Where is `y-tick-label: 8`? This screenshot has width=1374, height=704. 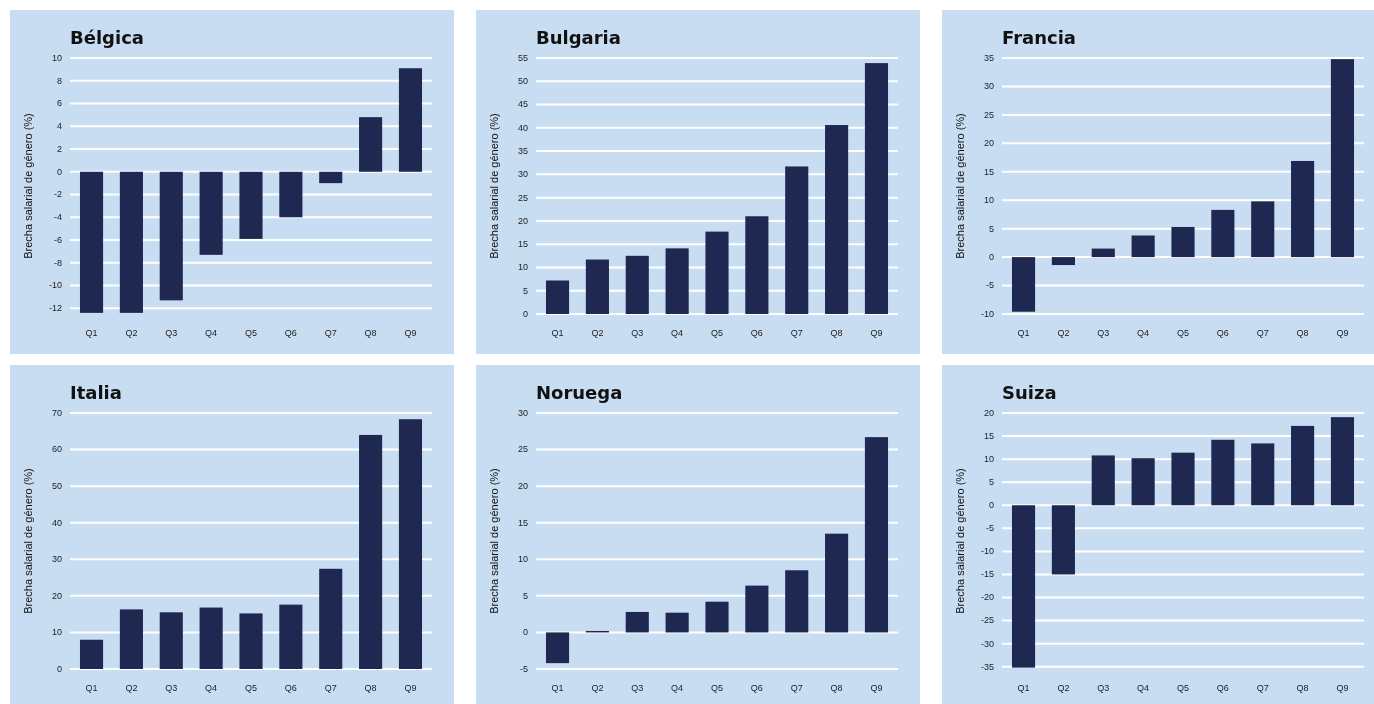
y-tick-label: 8 is located at coordinates (59, 80).